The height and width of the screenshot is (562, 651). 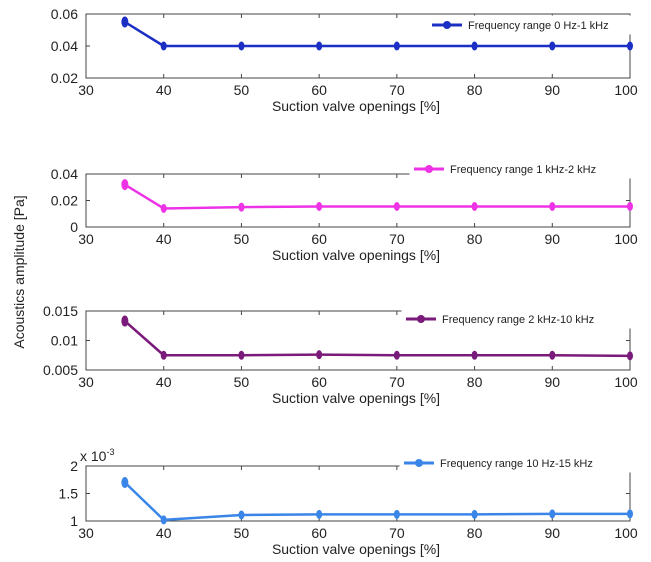 What do you see at coordinates (60, 311) in the screenshot?
I see `y-tick-label: 0.015` at bounding box center [60, 311].